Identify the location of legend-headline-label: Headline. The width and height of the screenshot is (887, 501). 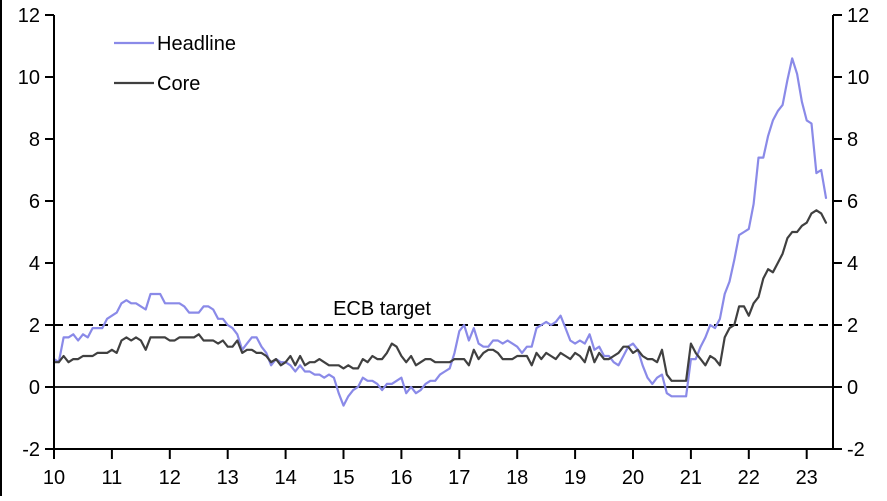
(196, 44).